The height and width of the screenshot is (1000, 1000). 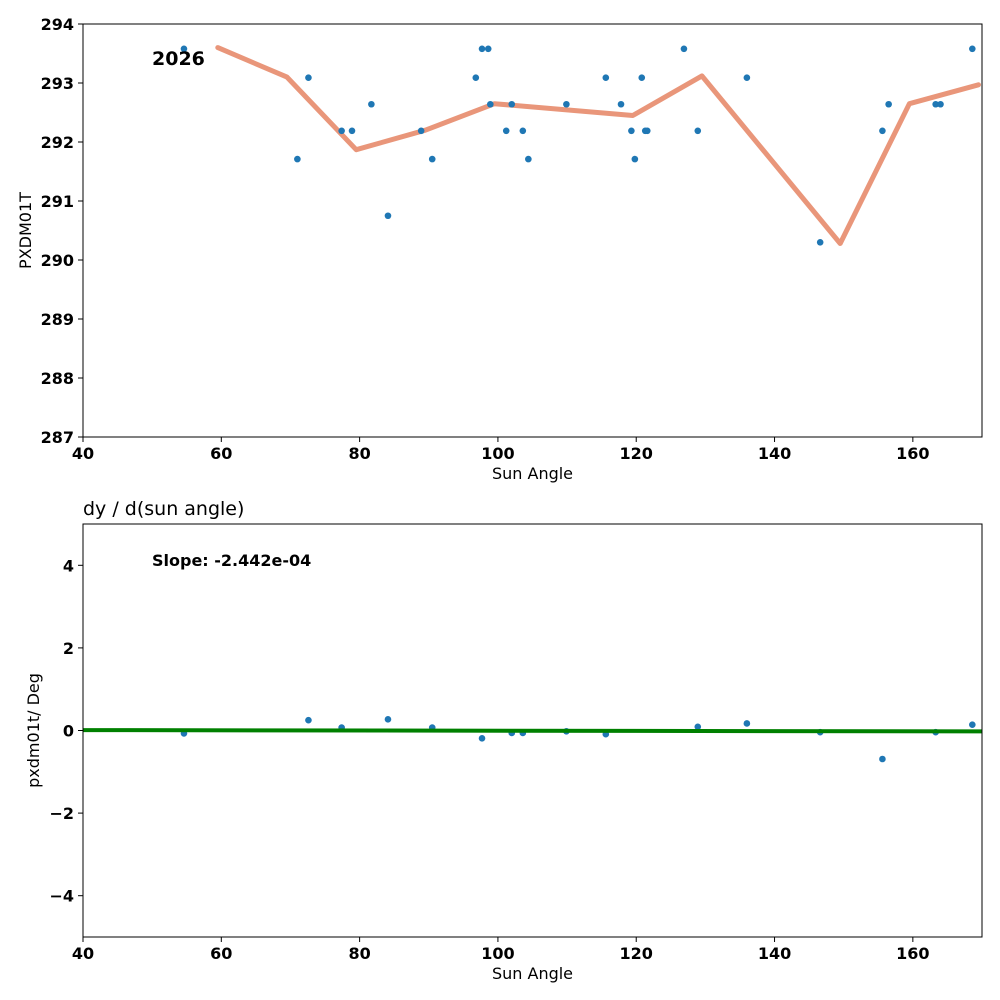 I want to click on bottom-chart-slope-annotation: Slope: -2.442e-04, so click(x=231, y=560).